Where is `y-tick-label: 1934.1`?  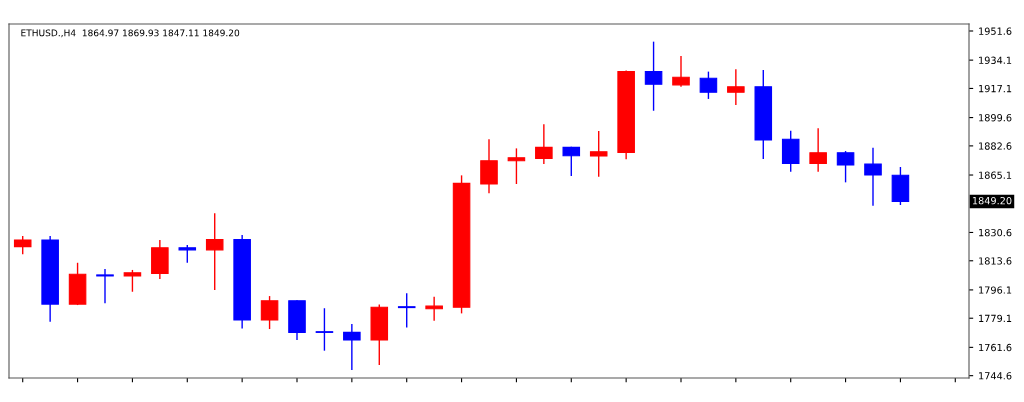
y-tick-label: 1934.1 is located at coordinates (995, 60).